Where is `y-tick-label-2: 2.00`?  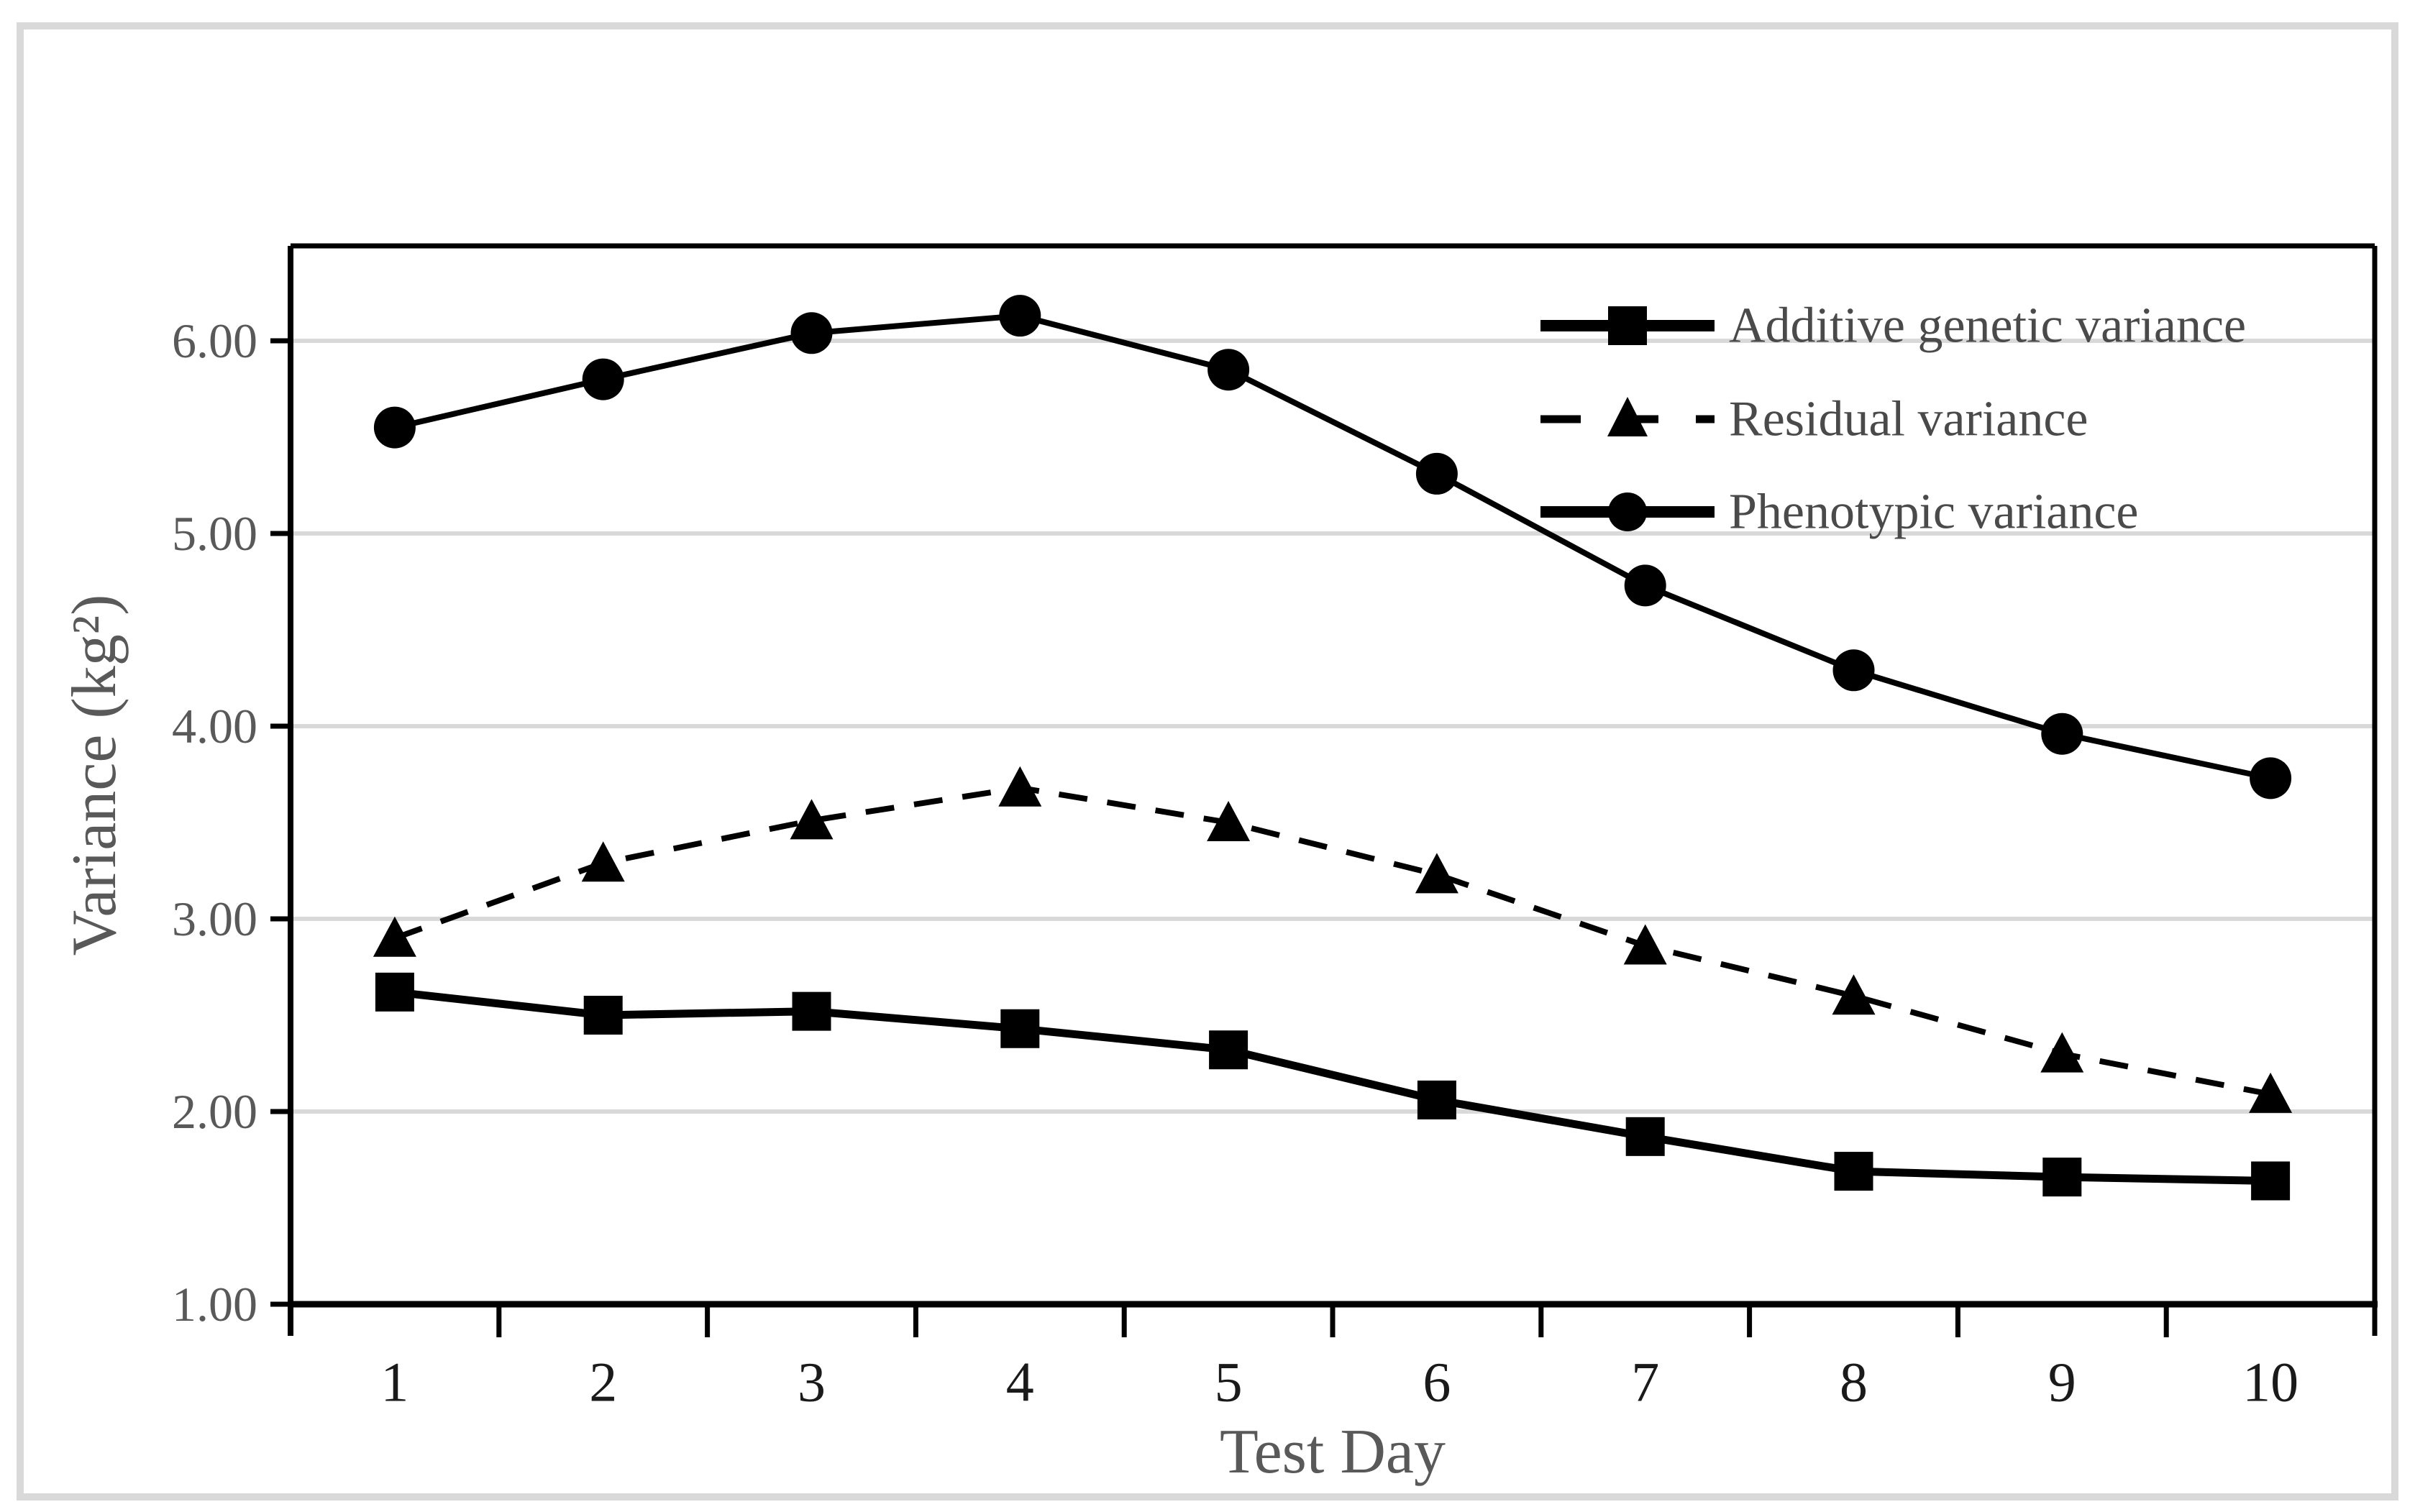
y-tick-label-2: 2.00 is located at coordinates (214, 1111).